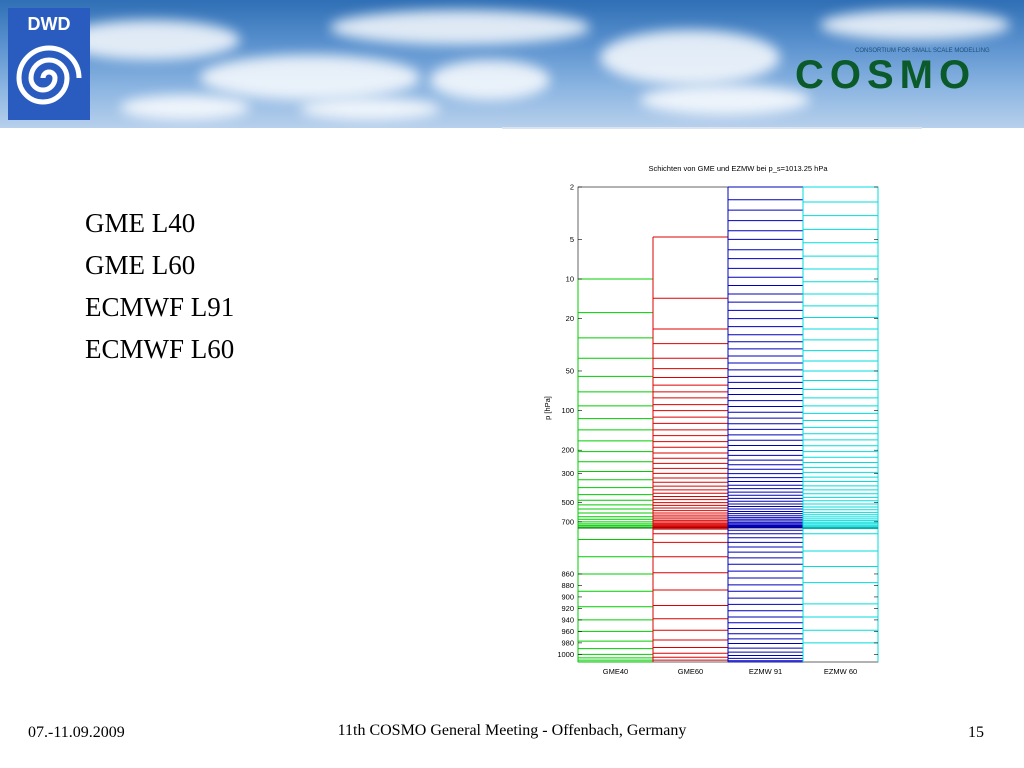 This screenshot has height=768, width=1024. I want to click on y-tick-label: 100, so click(567, 410).